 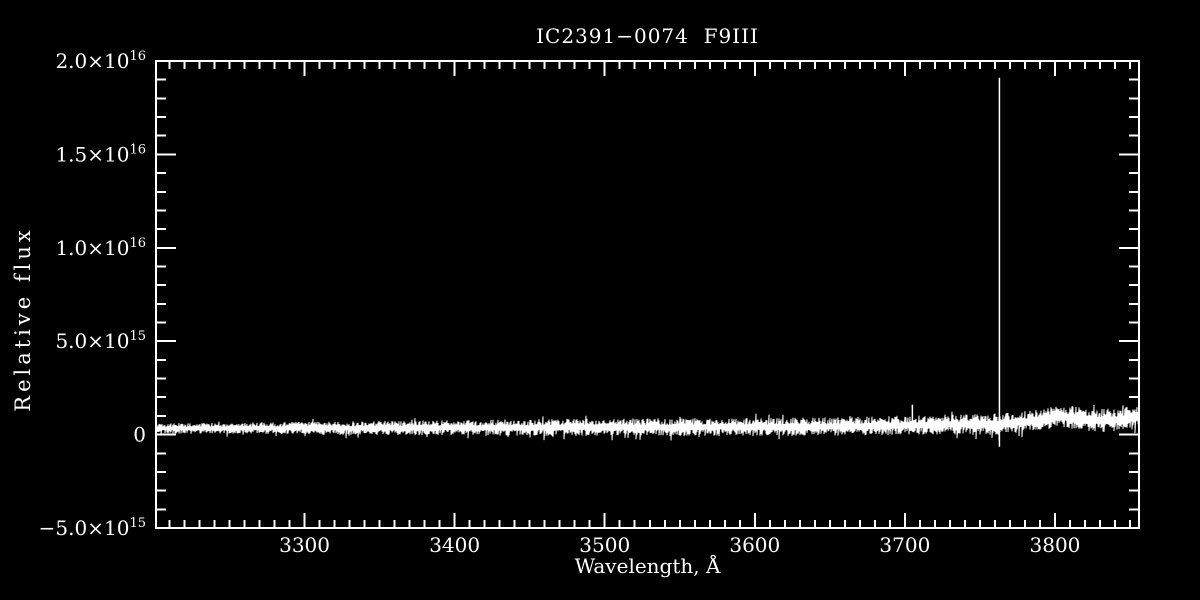 I want to click on x-tick-label: 3600, so click(x=754, y=545).